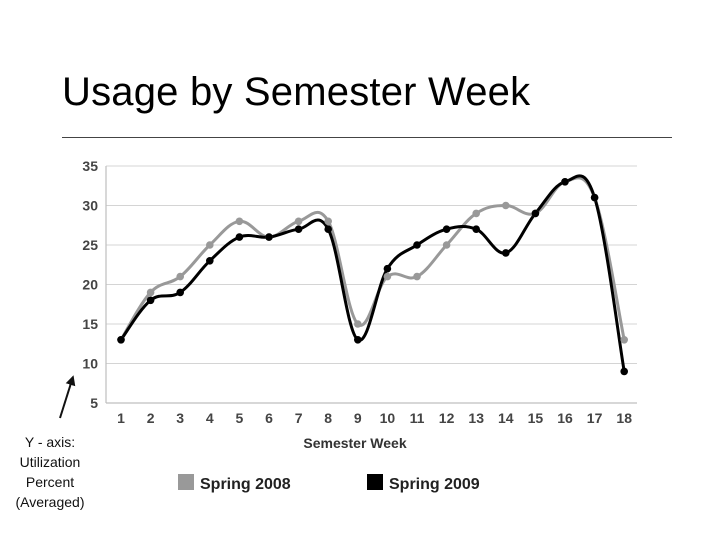  What do you see at coordinates (67, 397) in the screenshot?
I see `annotation-arrow` at bounding box center [67, 397].